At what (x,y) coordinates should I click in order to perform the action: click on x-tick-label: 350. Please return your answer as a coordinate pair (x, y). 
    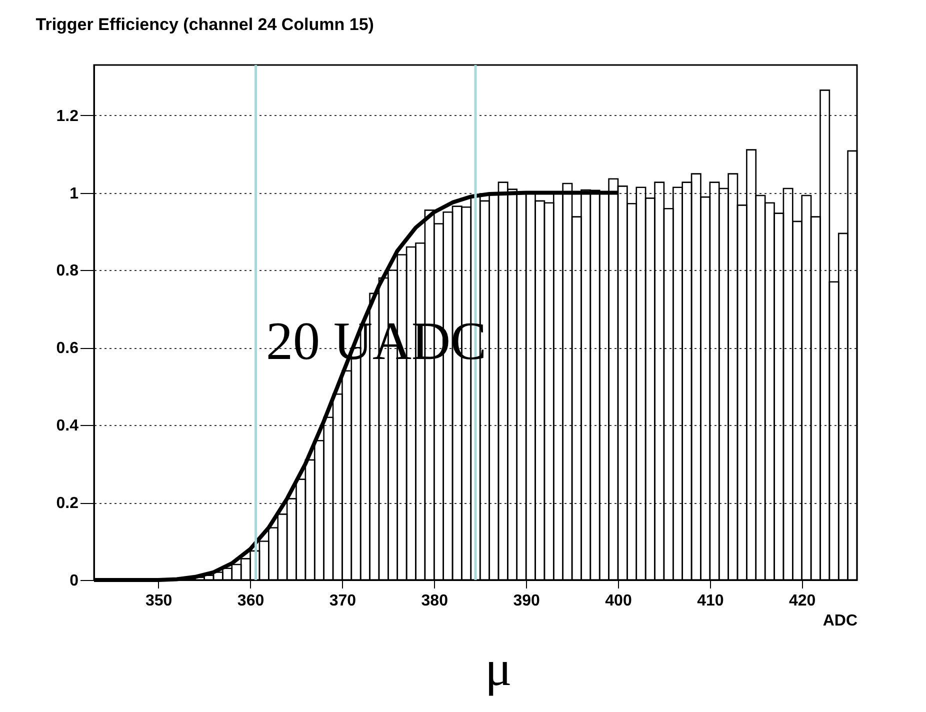
    Looking at the image, I should click on (159, 601).